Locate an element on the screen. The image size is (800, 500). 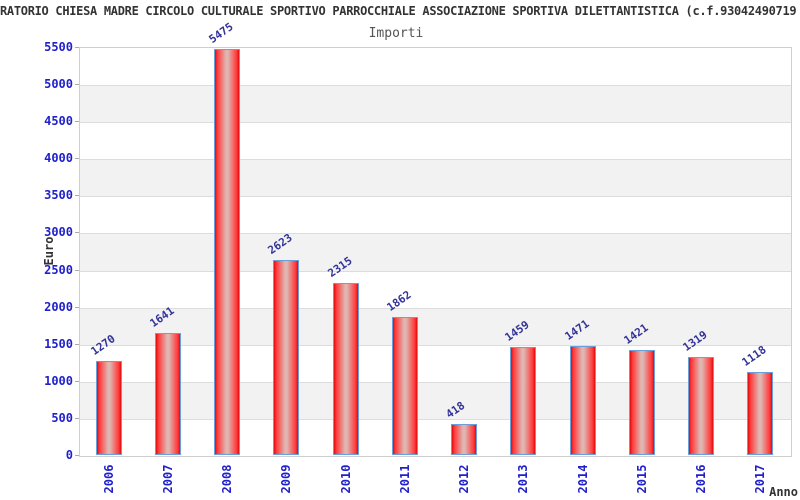
x-tick-label: 2010 is located at coordinates (345, 479).